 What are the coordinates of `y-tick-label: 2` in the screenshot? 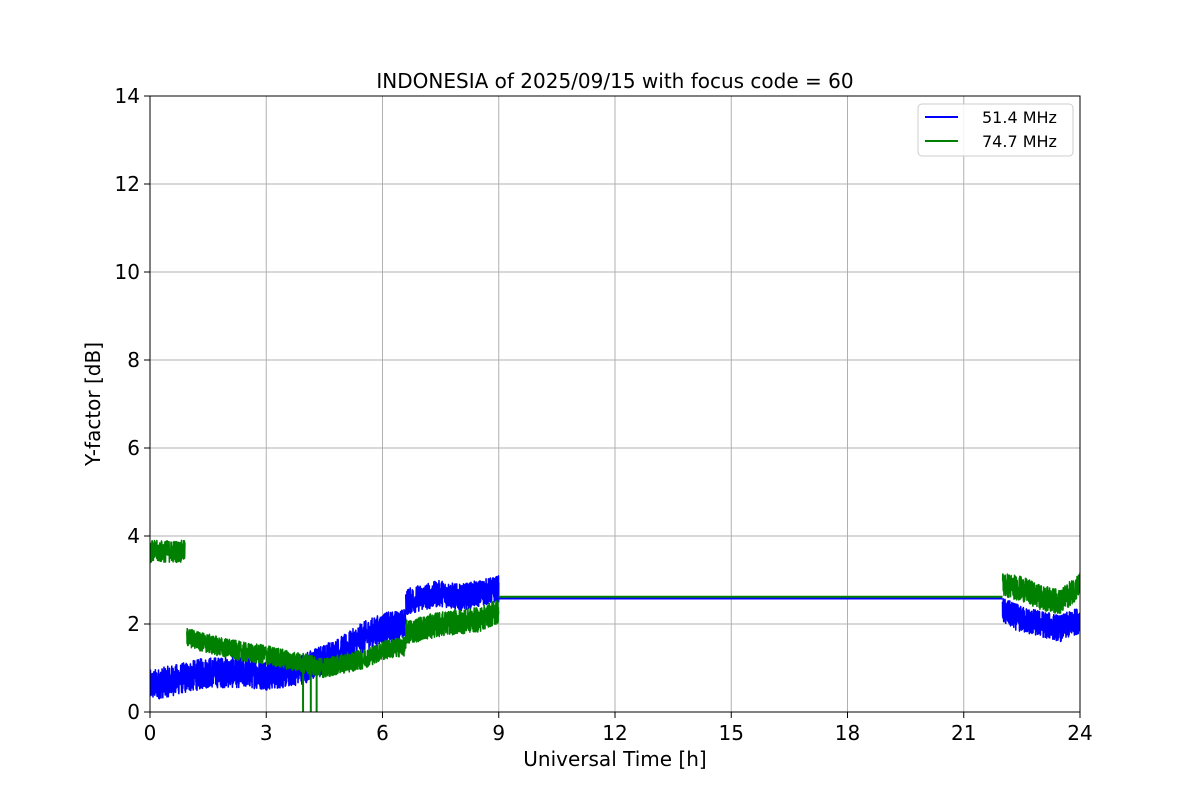 It's located at (133, 624).